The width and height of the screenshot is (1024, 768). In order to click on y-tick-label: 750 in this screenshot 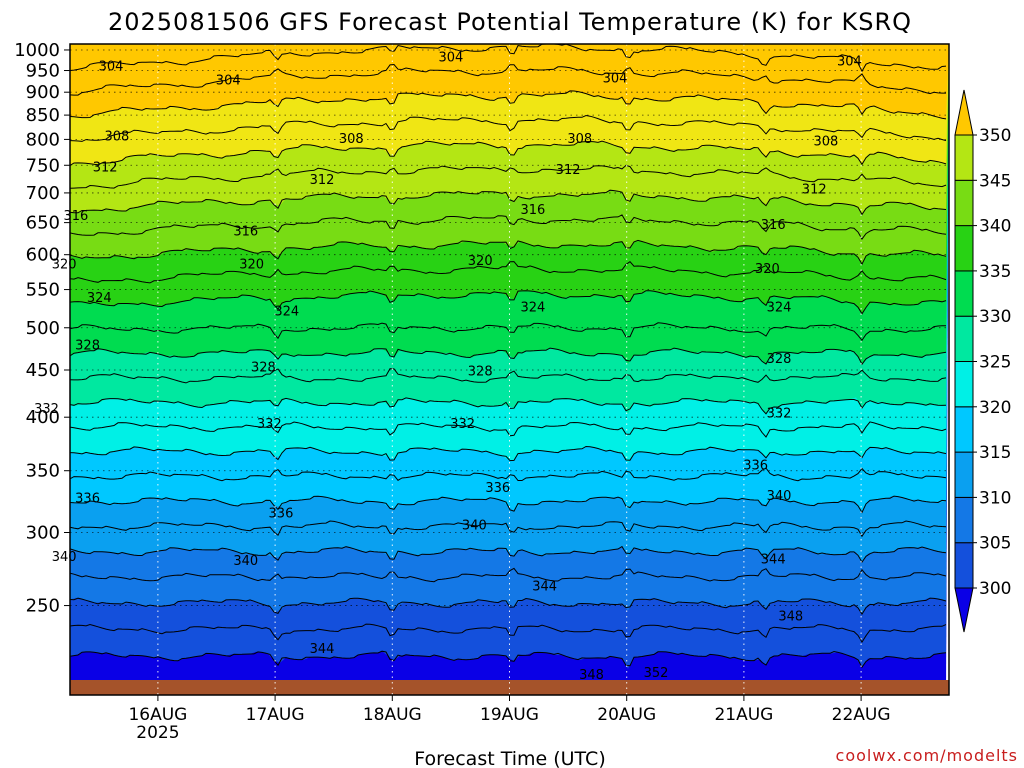, I will do `click(43, 165)`.